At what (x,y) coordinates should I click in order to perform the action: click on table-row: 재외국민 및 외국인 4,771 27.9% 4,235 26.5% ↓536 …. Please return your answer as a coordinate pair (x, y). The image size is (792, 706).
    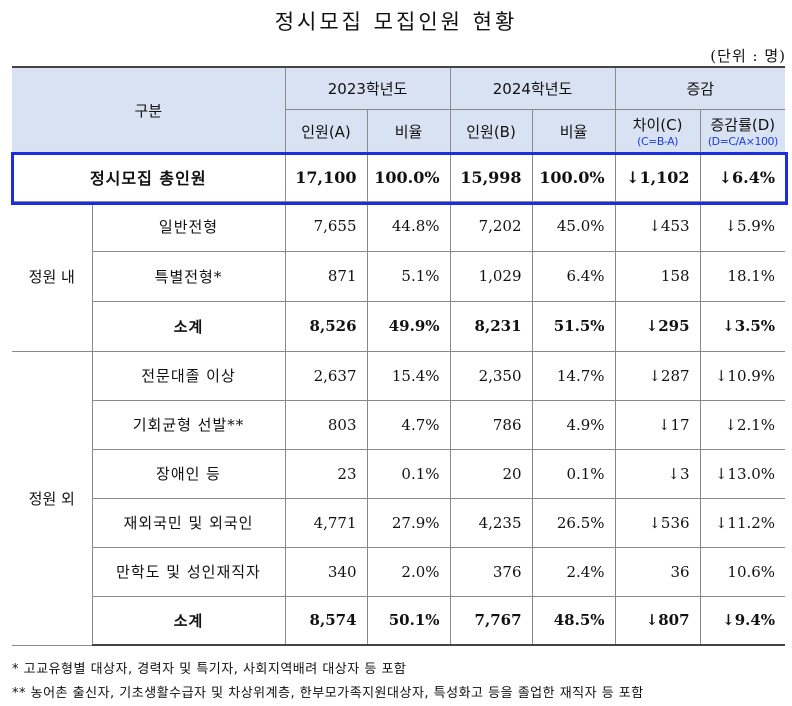
    Looking at the image, I should click on (399, 522).